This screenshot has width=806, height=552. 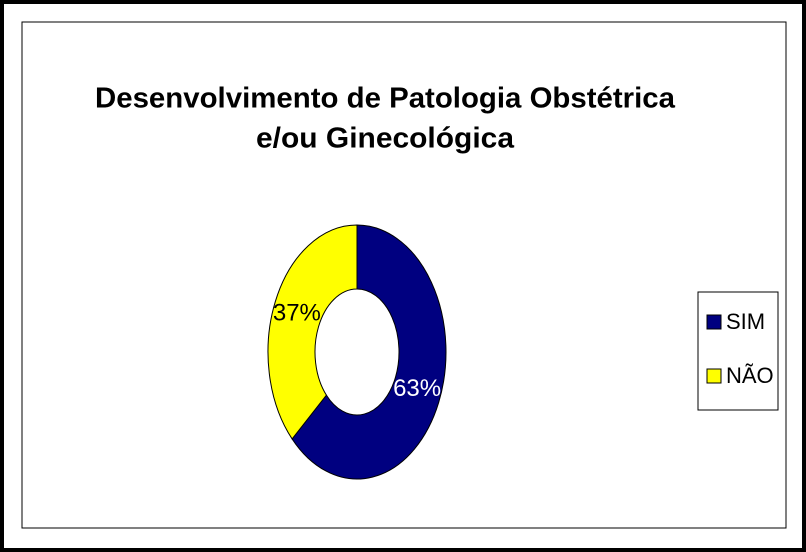 I want to click on legend-label: SIM, so click(x=745, y=321).